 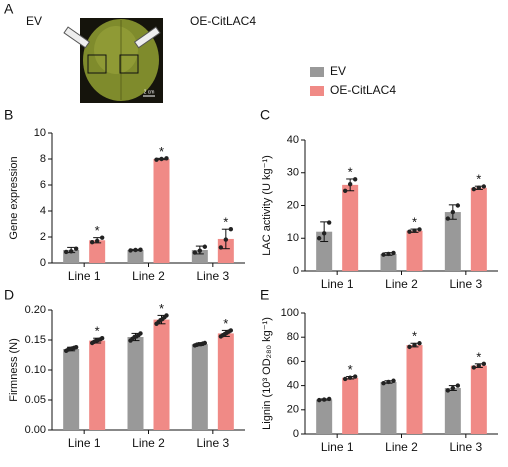 I want to click on y-tick-label: 80, so click(x=293, y=337).